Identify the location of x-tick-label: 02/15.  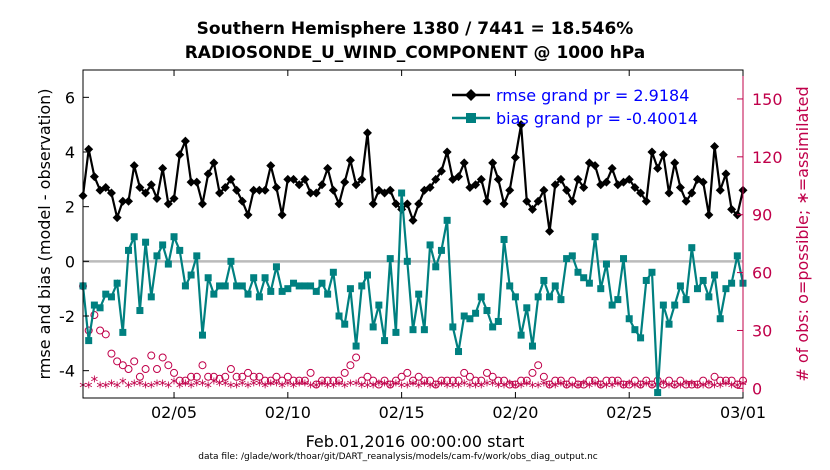
(402, 412).